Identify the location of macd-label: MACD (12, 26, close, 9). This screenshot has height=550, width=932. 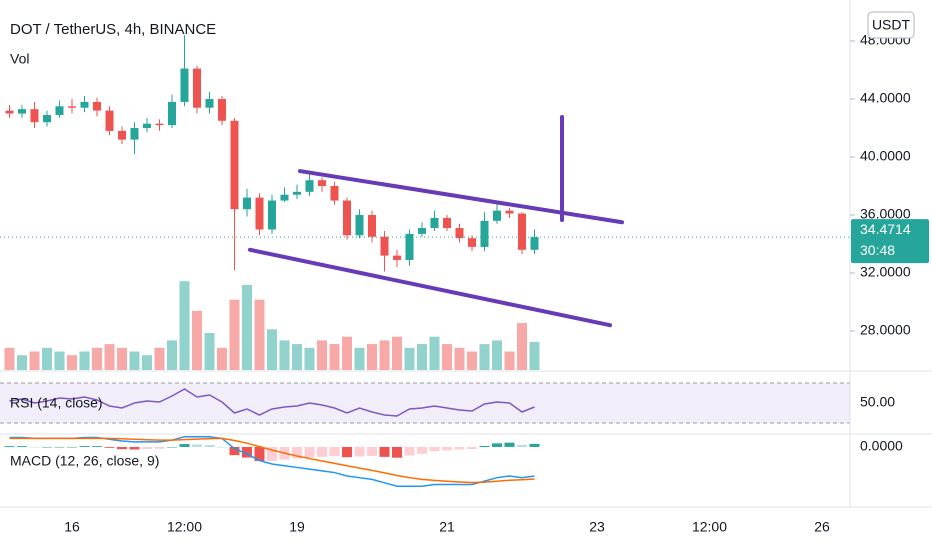
(84, 461).